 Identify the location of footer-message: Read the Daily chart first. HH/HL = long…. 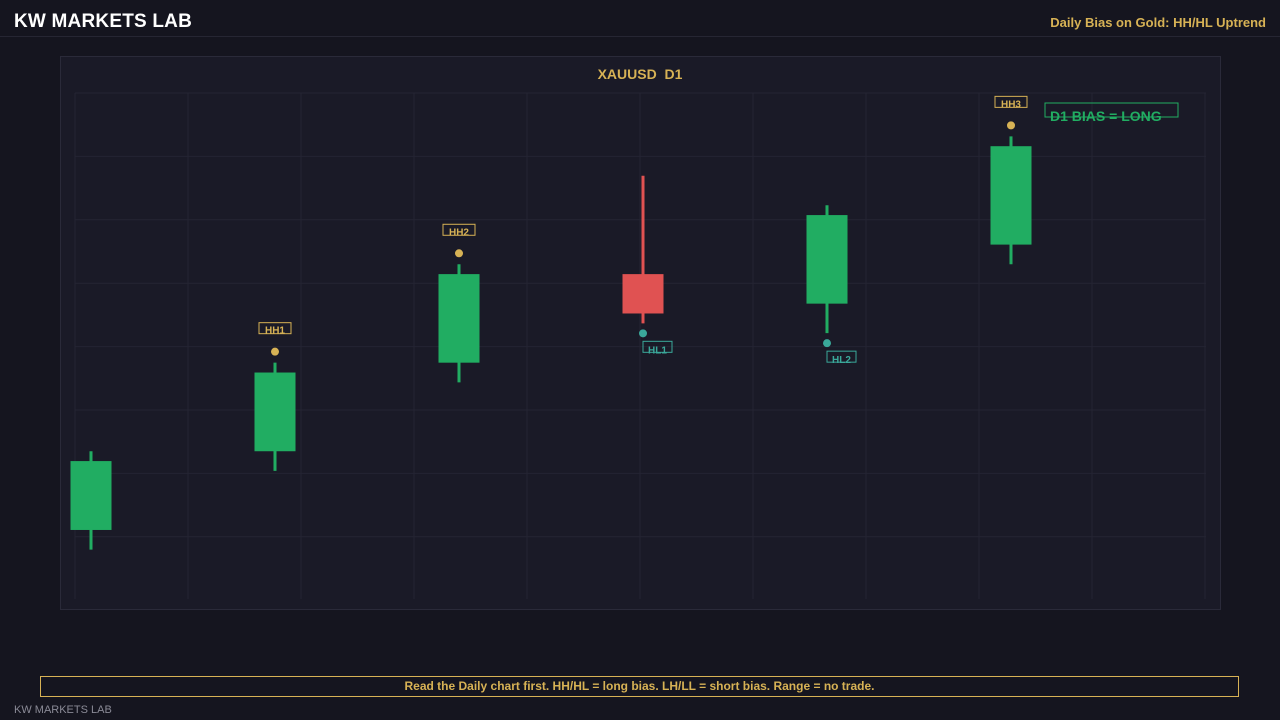
(639, 686).